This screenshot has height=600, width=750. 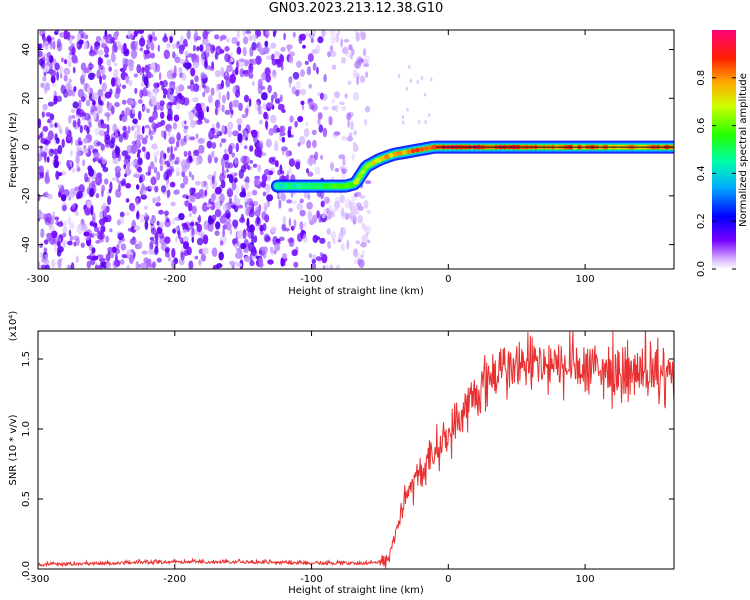 What do you see at coordinates (724, 149) in the screenshot?
I see `colorbar-gradient` at bounding box center [724, 149].